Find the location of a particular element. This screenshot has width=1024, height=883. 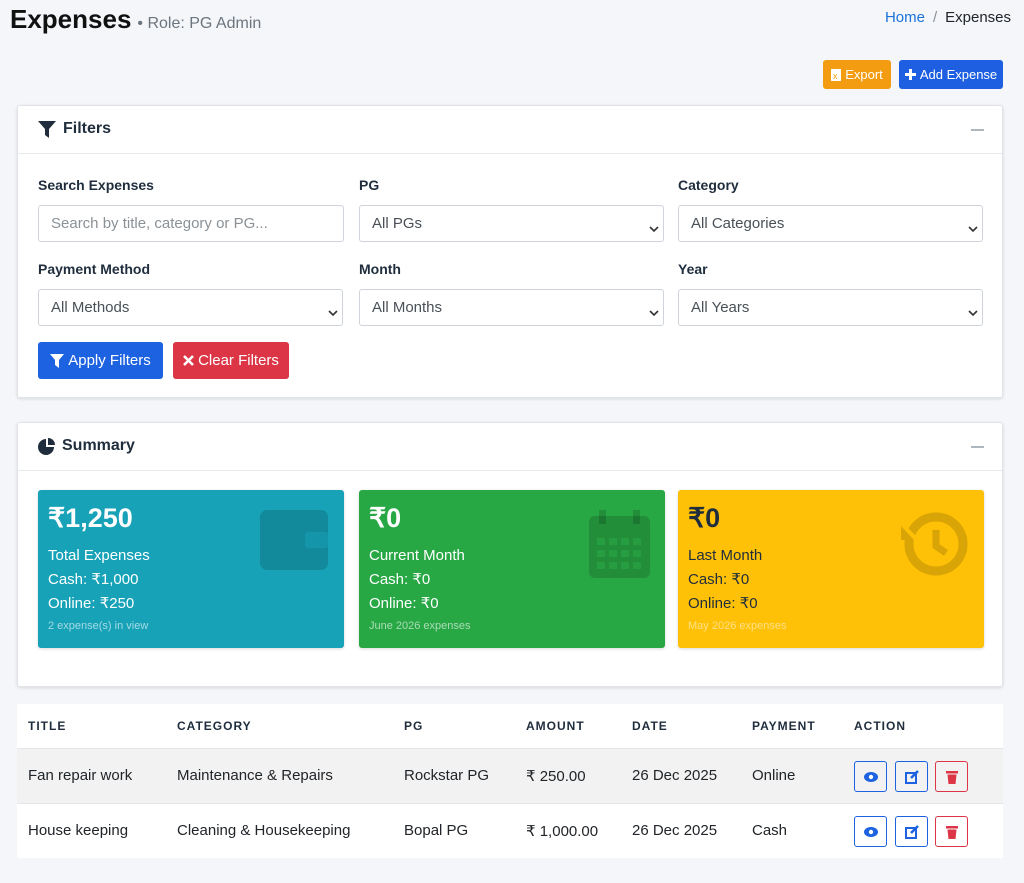

column-header: DATE is located at coordinates (650, 726).